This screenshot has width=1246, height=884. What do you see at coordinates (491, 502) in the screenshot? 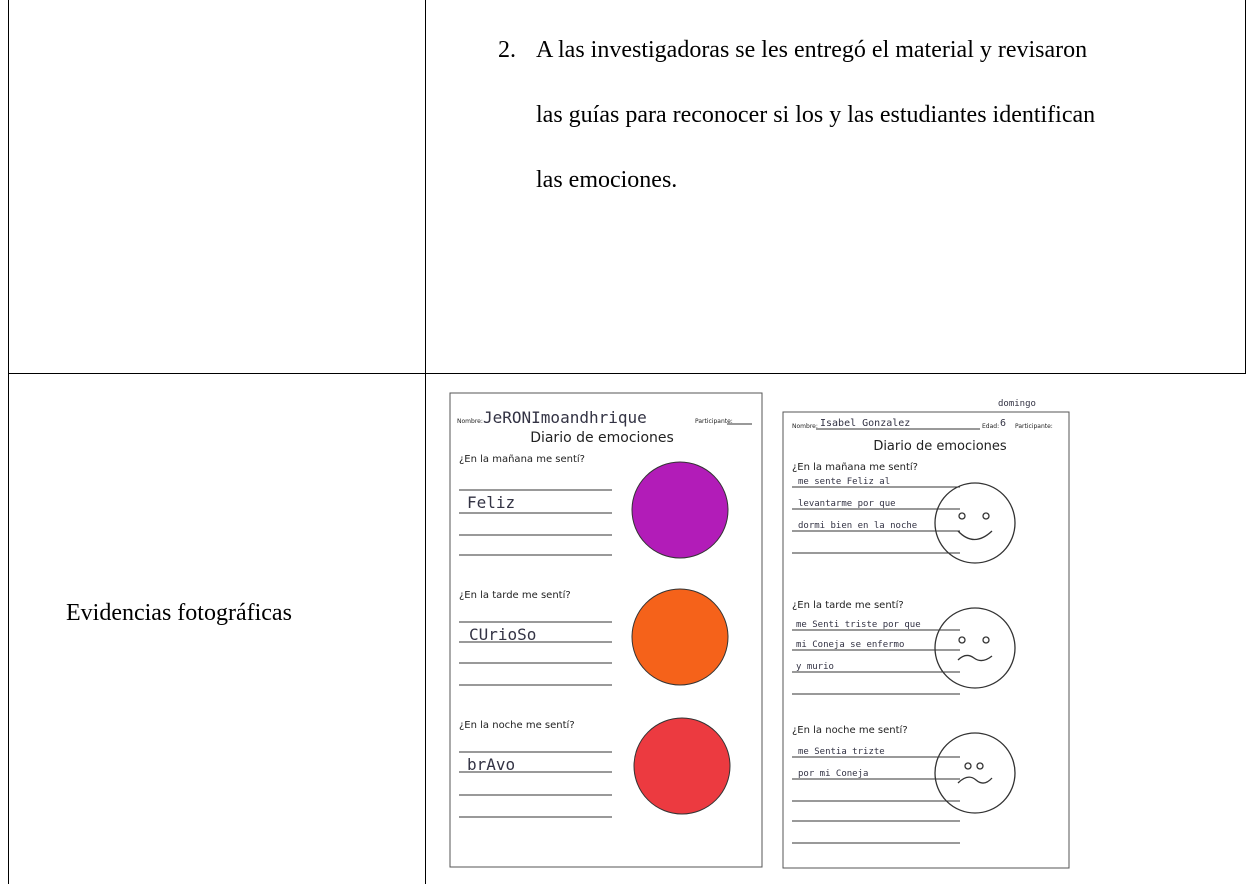
I see `handwriting: Feliz` at bounding box center [491, 502].